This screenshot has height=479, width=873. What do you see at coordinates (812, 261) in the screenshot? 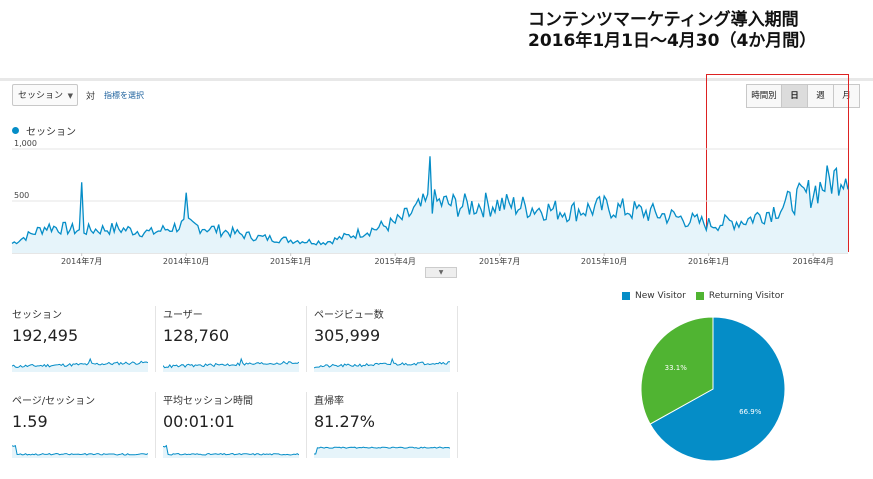
I see `x-tick-label: 2016年4月` at bounding box center [812, 261].